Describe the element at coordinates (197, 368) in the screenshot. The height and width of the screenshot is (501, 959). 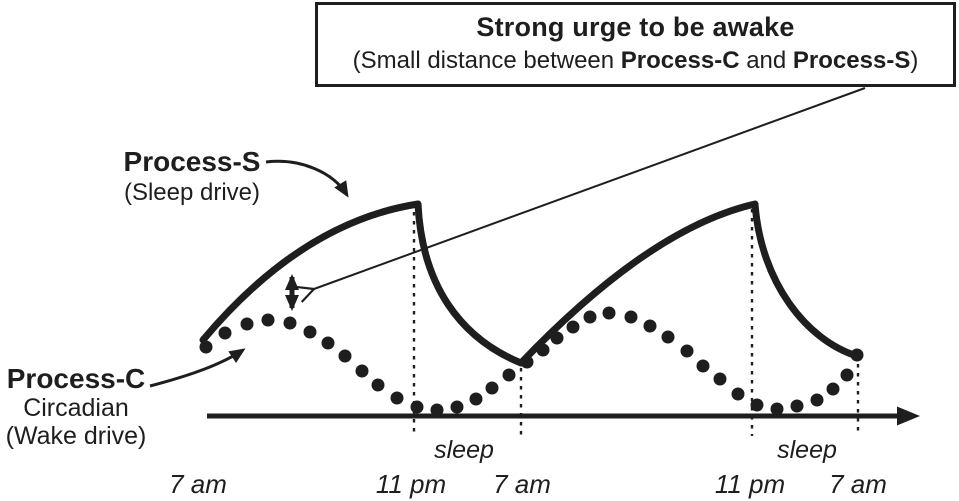
I see `process-c-pointer-arrow` at that location.